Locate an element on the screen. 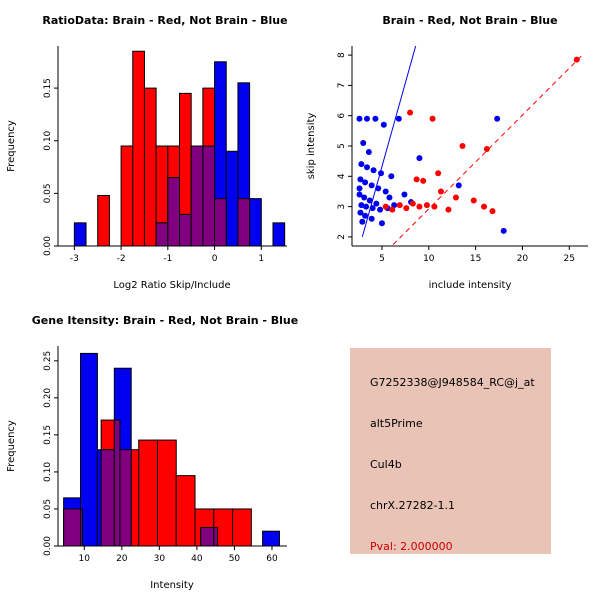 The width and height of the screenshot is (600, 600). gene-name: Cul4b is located at coordinates (386, 464).